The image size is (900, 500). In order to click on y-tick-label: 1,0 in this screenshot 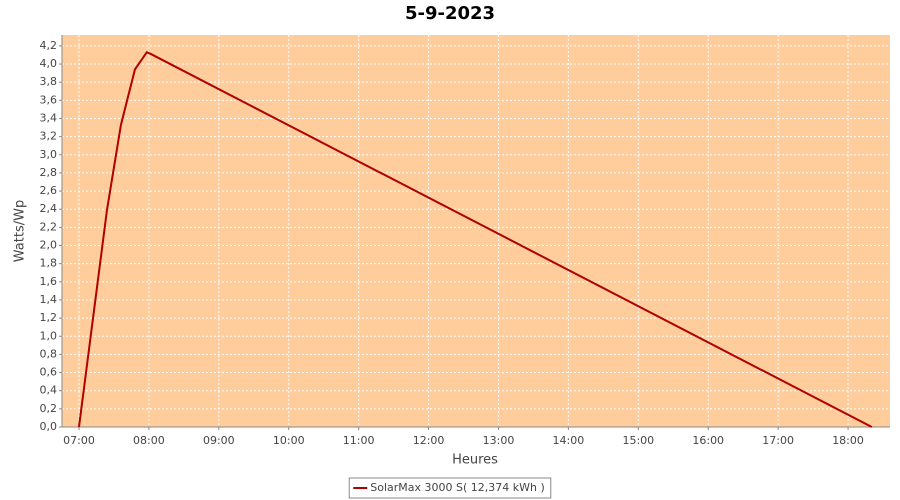, I will do `click(49, 335)`.